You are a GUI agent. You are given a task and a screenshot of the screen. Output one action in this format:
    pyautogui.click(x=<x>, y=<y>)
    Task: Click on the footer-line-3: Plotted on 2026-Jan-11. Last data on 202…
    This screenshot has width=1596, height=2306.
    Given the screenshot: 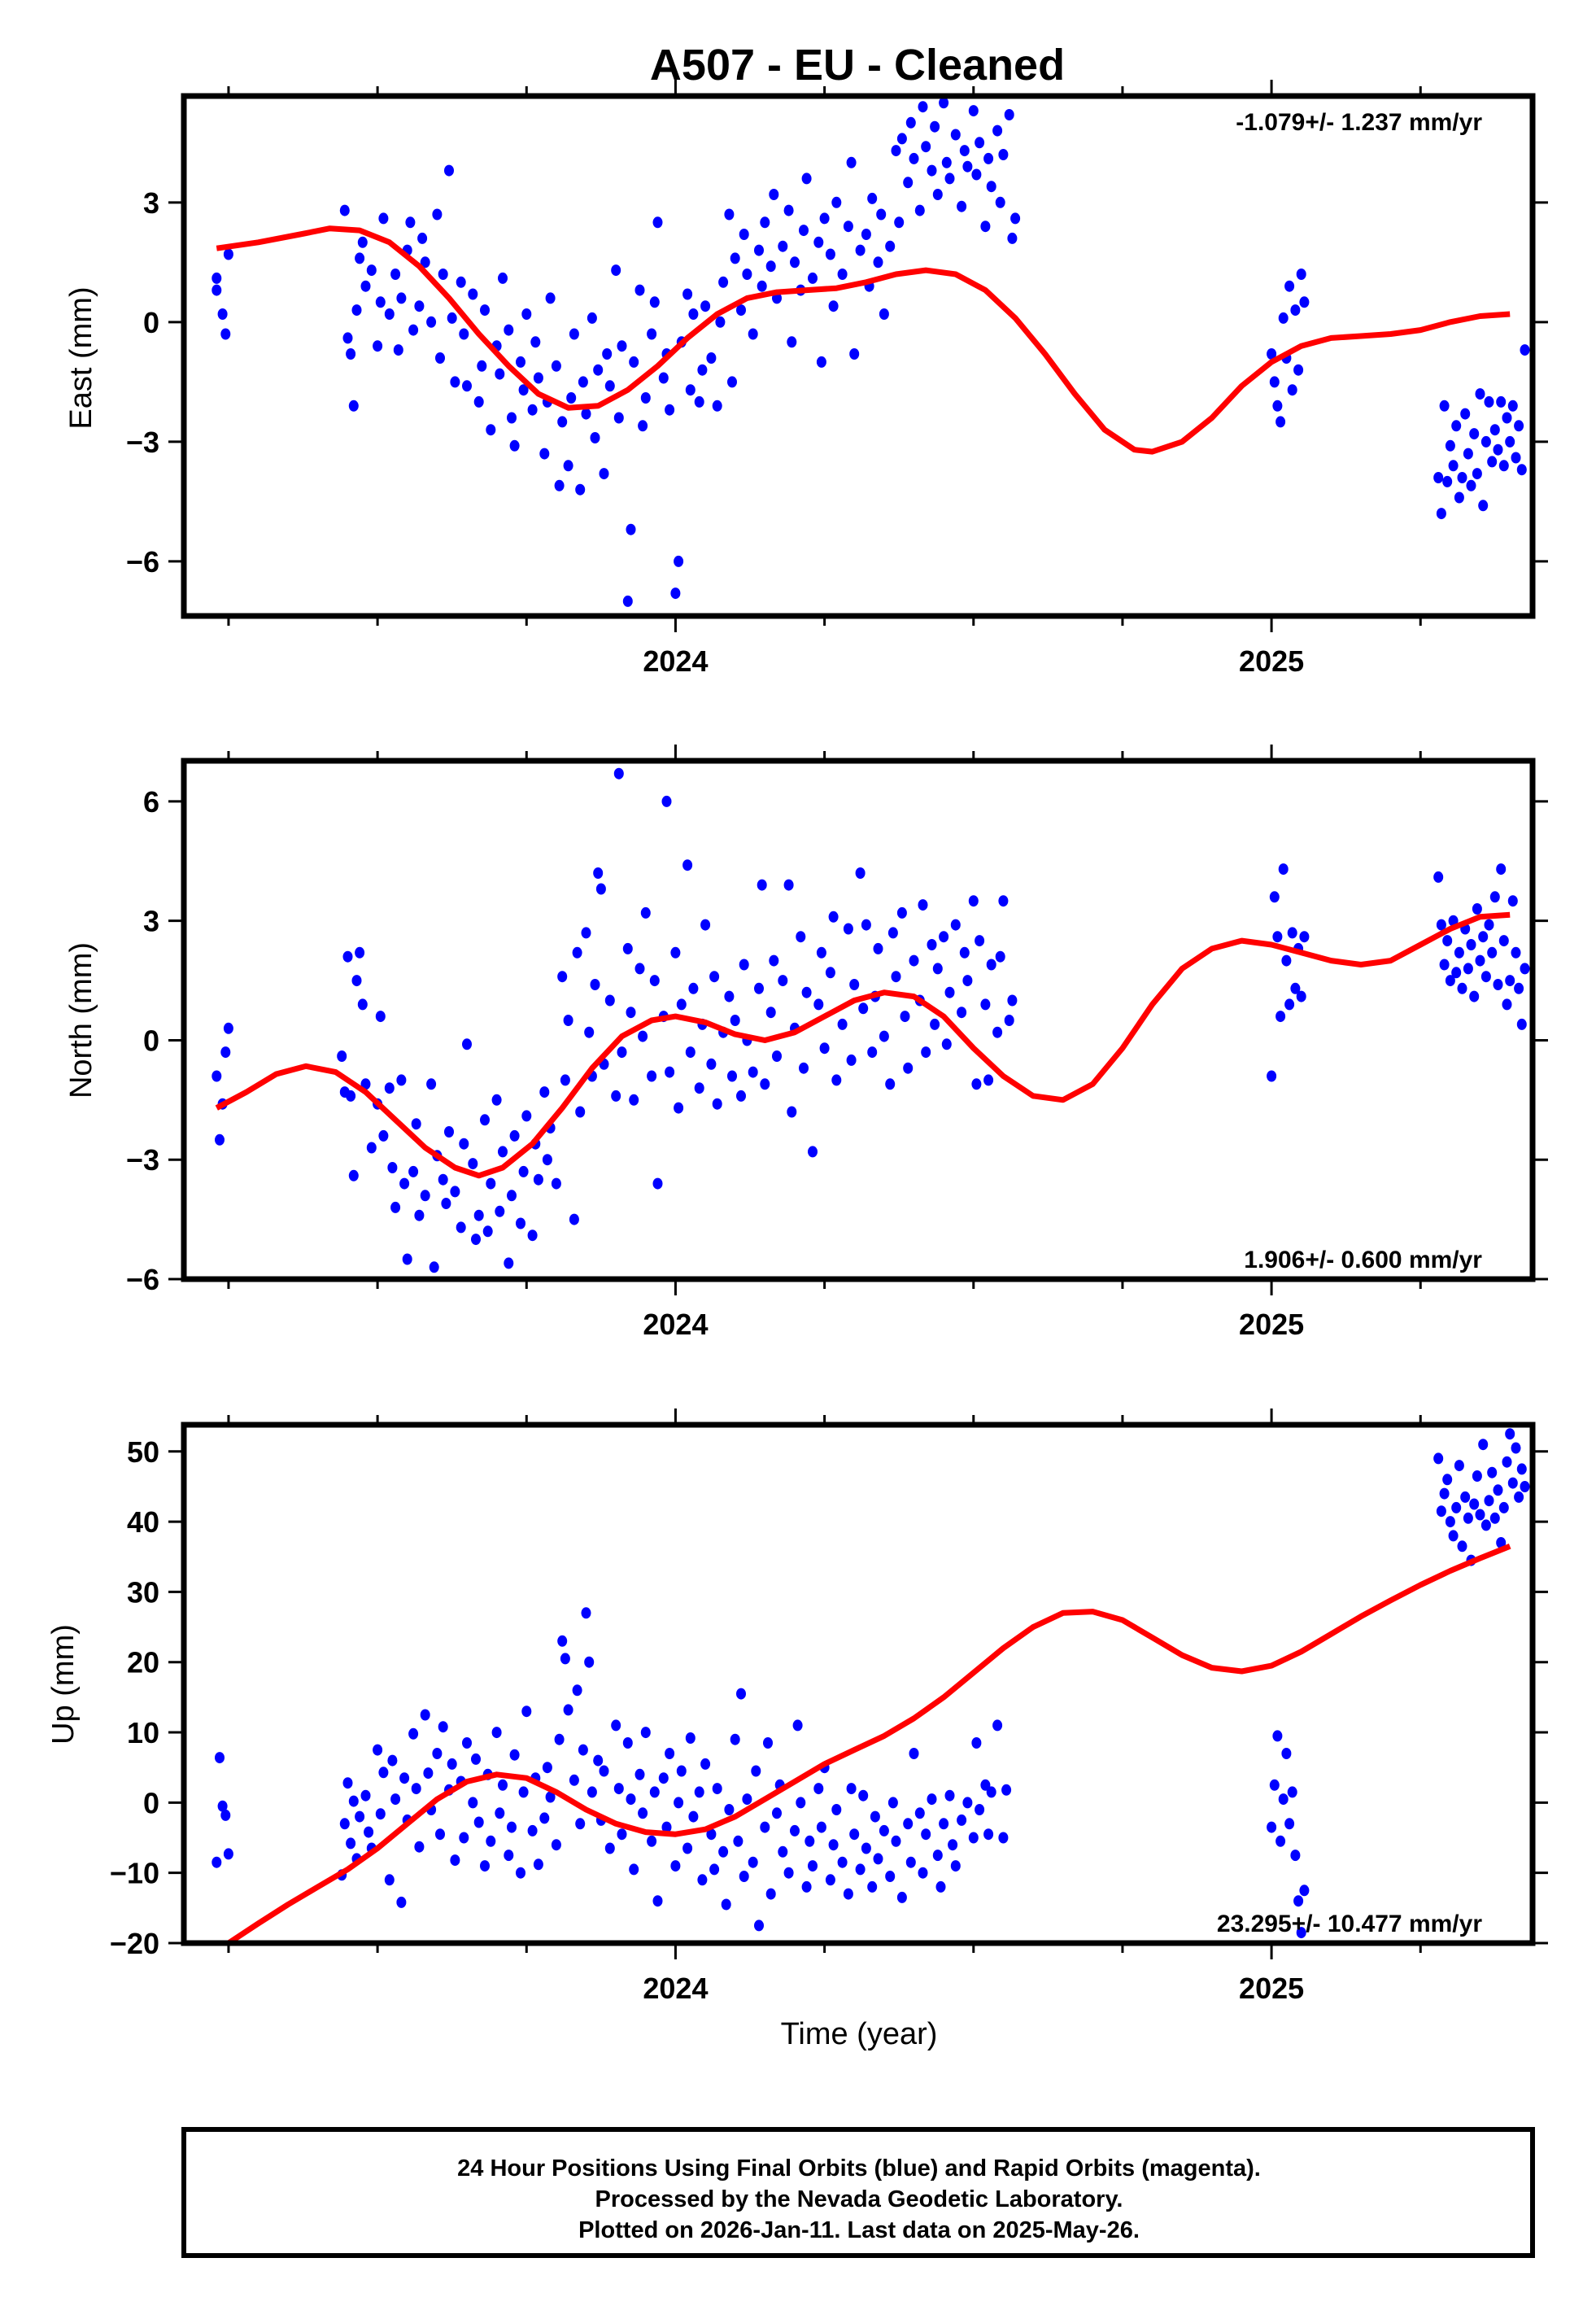 What is the action you would take?
    pyautogui.click(x=859, y=2230)
    